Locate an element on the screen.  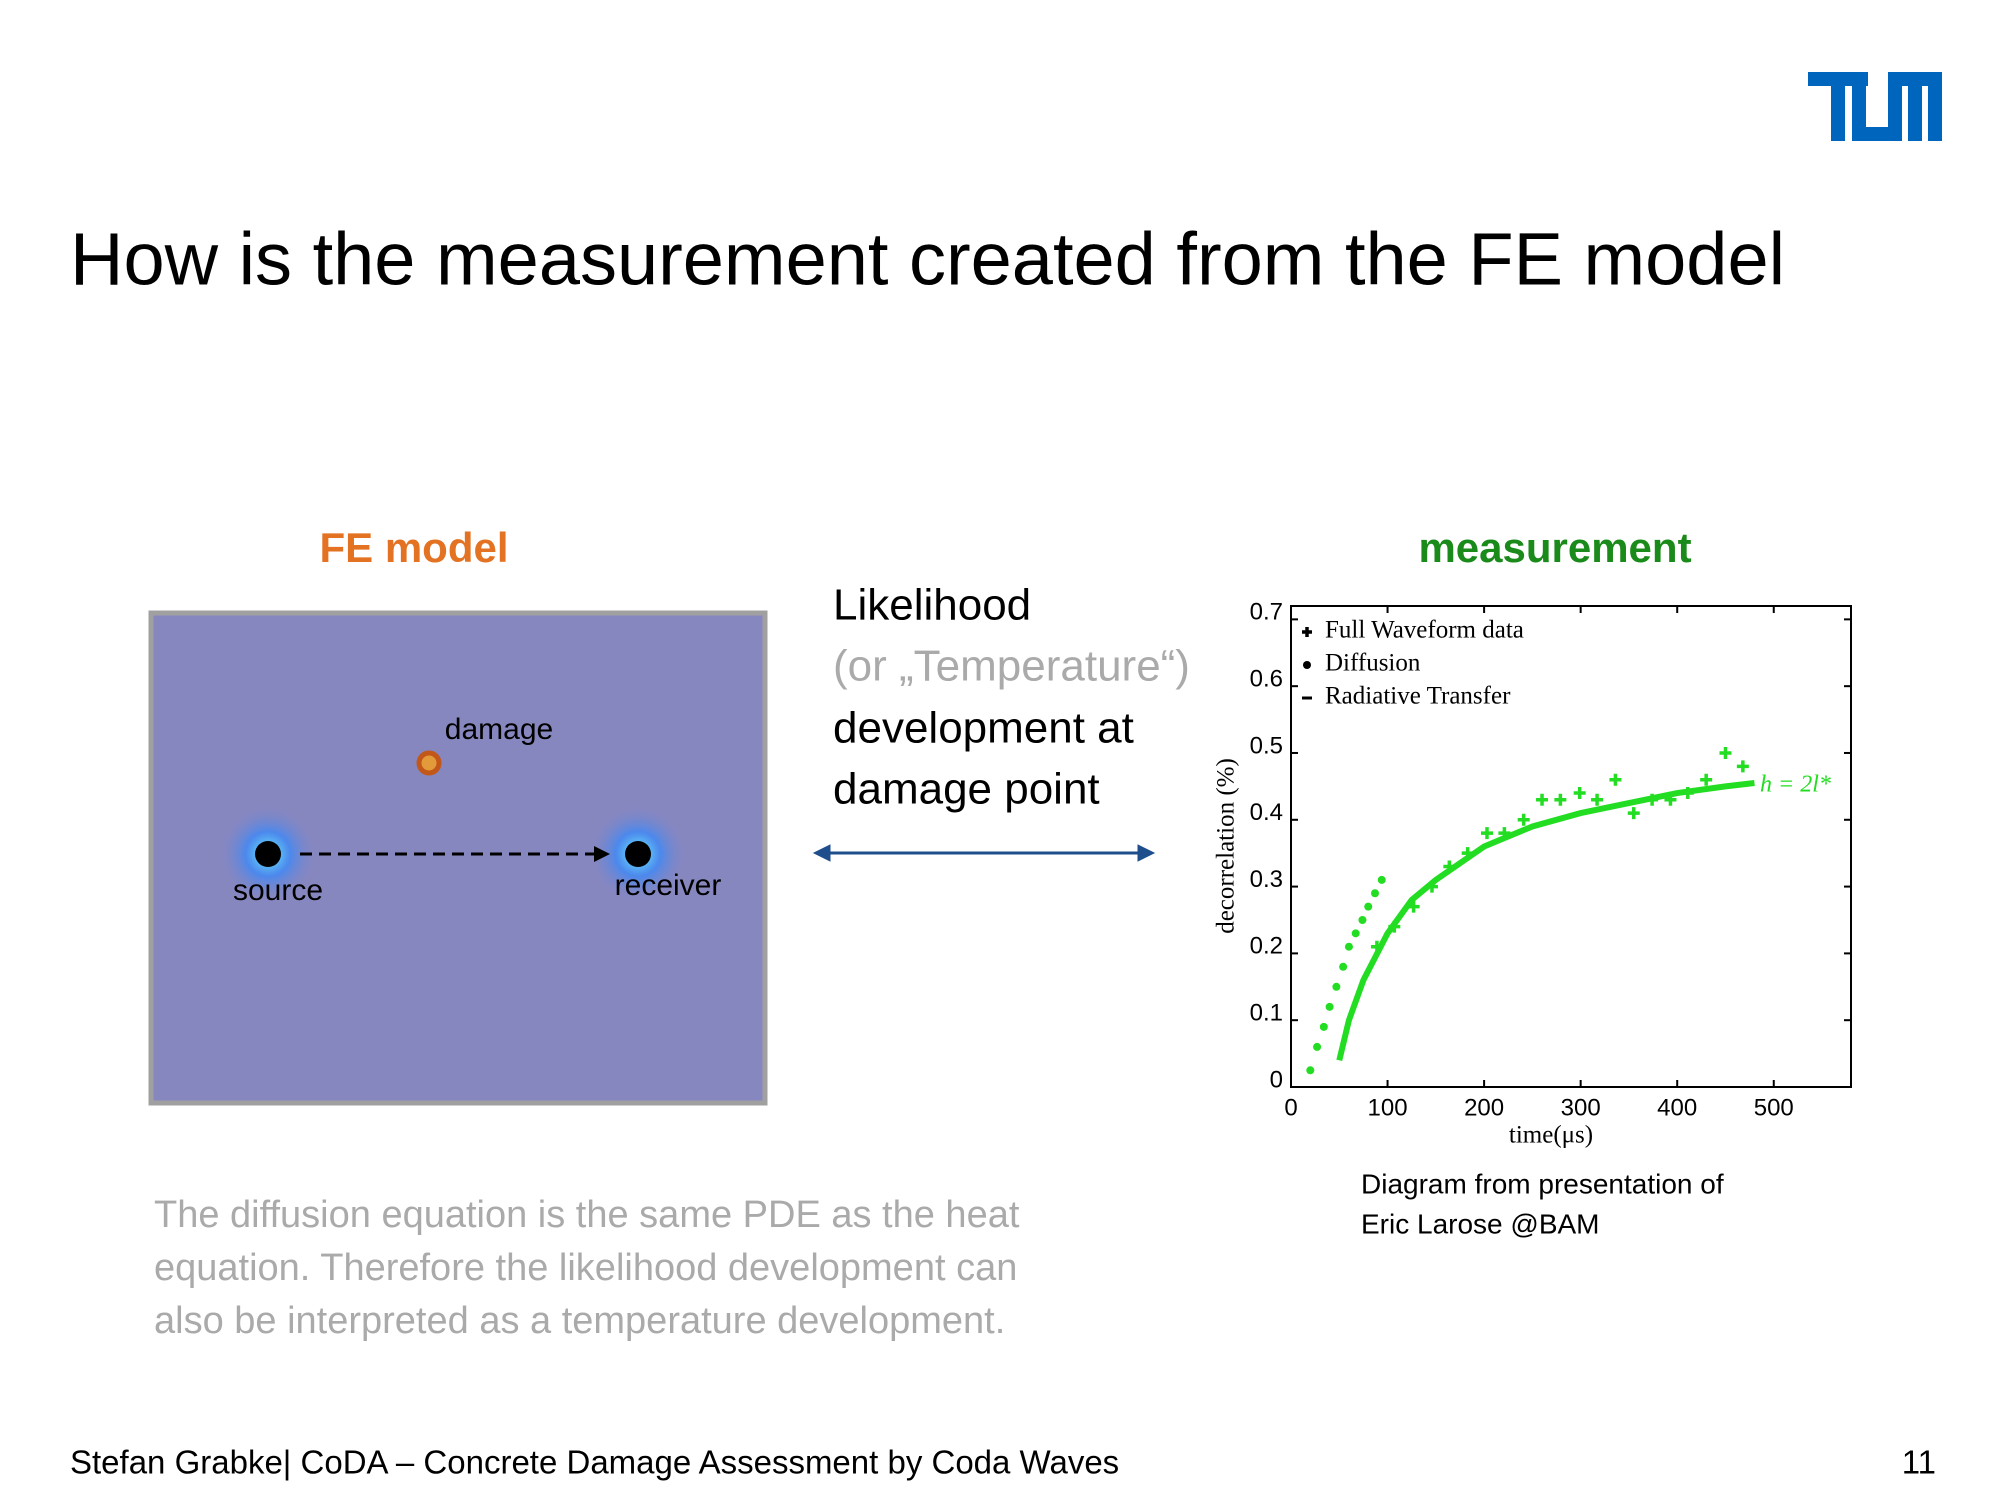
likelihood-line: (or „Temperature“) is located at coordinates (1011, 666).